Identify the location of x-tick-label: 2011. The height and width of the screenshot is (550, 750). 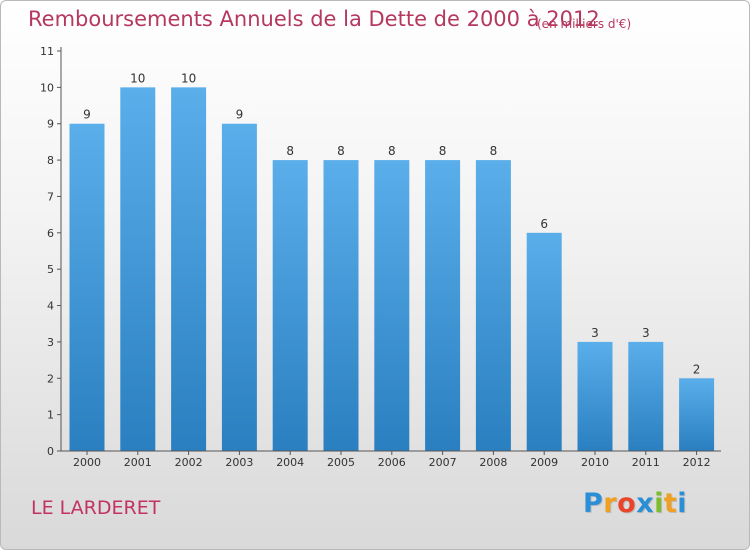
(646, 462).